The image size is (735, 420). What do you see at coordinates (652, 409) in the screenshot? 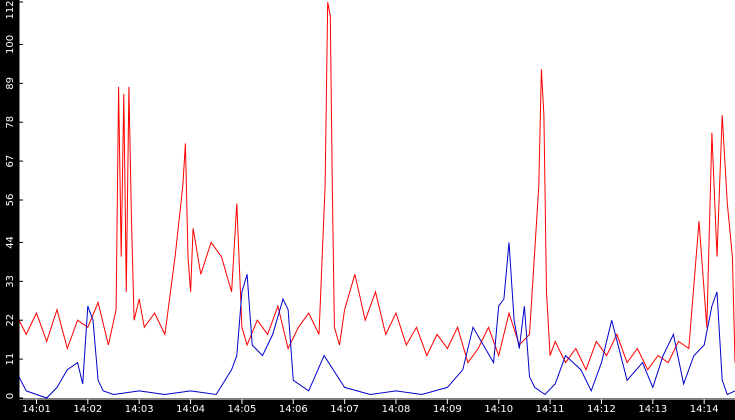
I see `x-tick-label: 14:13` at bounding box center [652, 409].